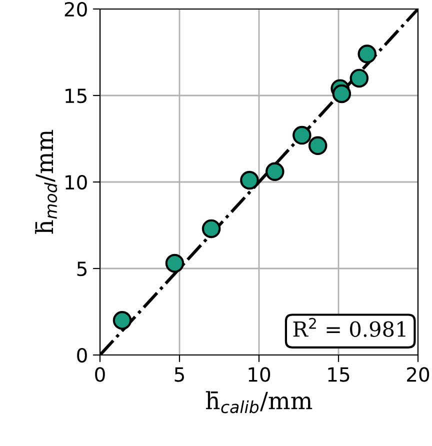  What do you see at coordinates (339, 374) in the screenshot?
I see `x-tick-label: 15` at bounding box center [339, 374].